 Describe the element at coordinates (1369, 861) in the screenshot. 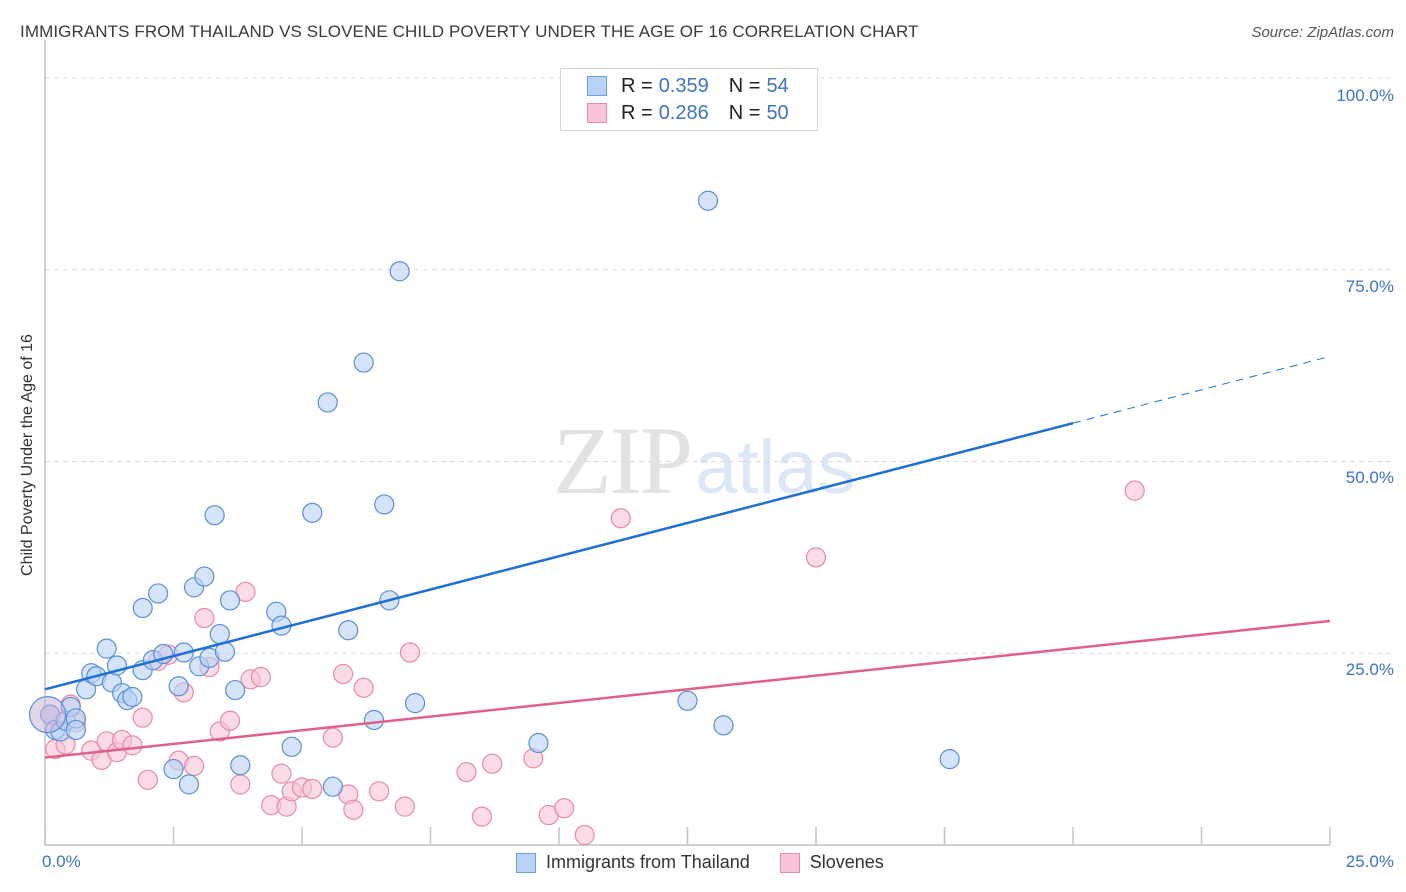

I see `x-tick-25: 25.0%` at that location.